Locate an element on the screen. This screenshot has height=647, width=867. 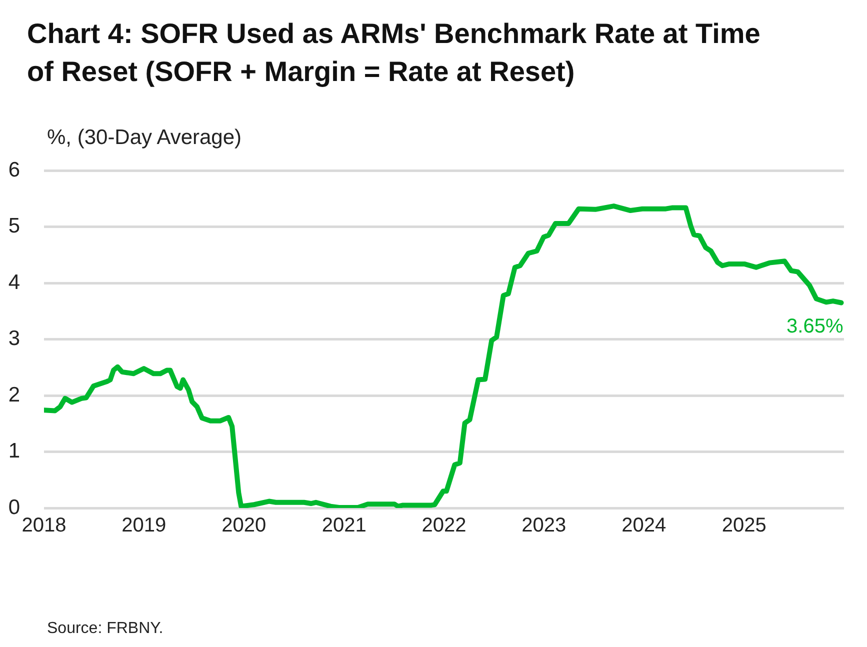
x-tick-label: 2024 is located at coordinates (644, 525).